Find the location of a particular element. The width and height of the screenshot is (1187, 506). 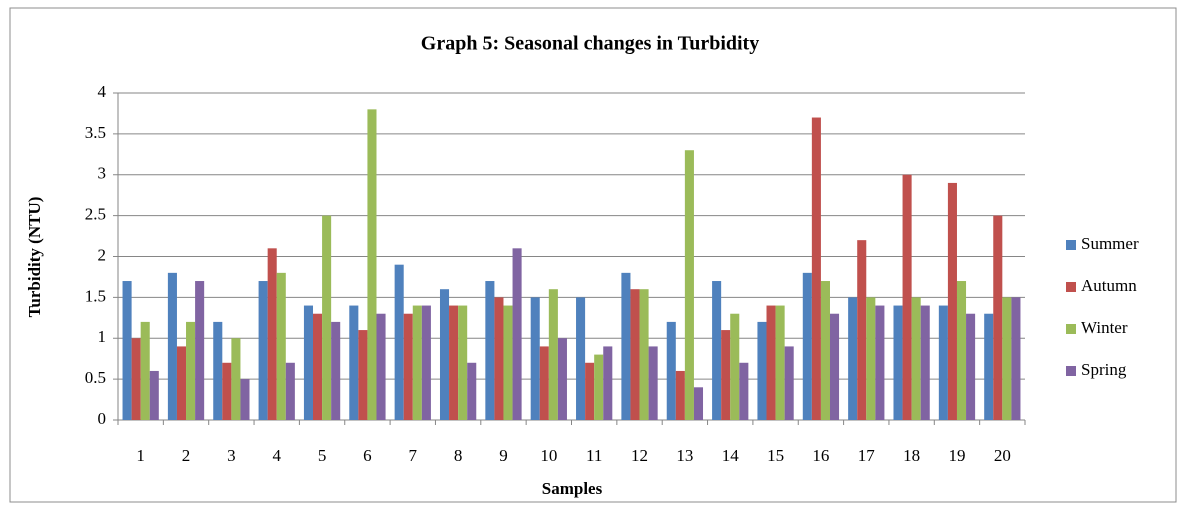

x-tick-label: 20 is located at coordinates (1002, 455).